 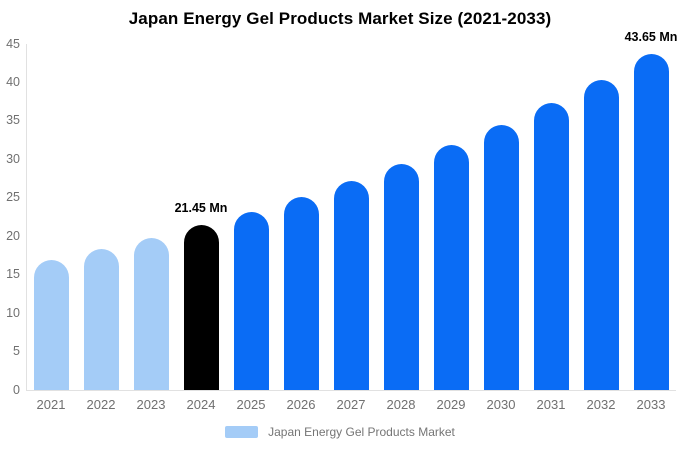 I want to click on y-tick-35: 35, so click(x=13, y=120).